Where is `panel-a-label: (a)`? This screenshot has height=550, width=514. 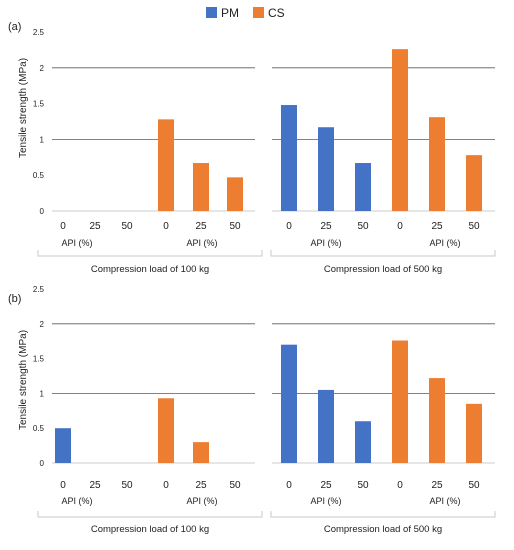
panel-a-label: (a) is located at coordinates (14, 27).